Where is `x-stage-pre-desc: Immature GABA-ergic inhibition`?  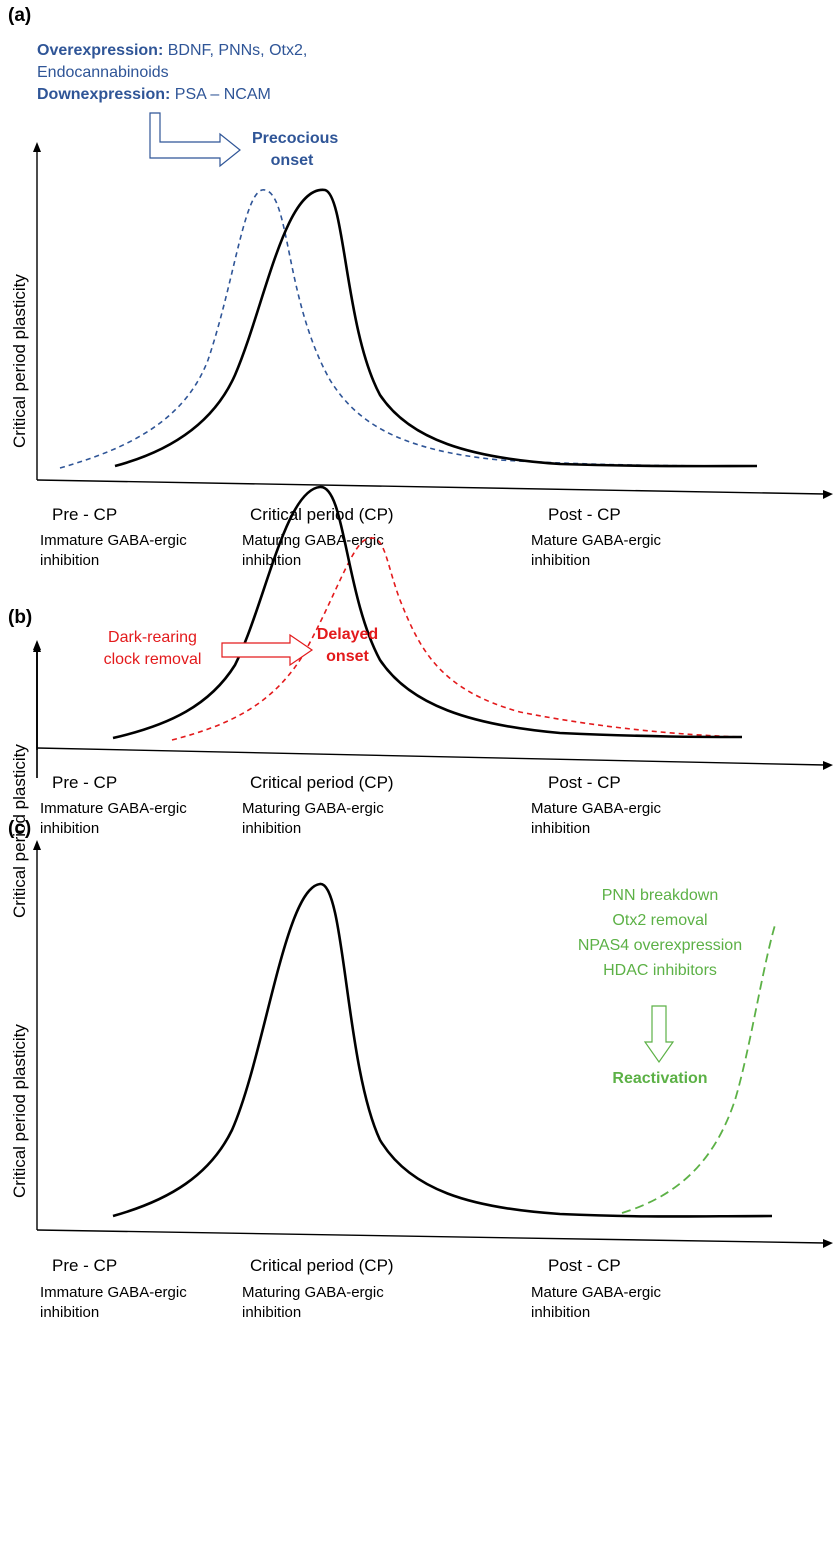
x-stage-pre-desc: Immature GABA-ergic inhibition is located at coordinates (130, 551).